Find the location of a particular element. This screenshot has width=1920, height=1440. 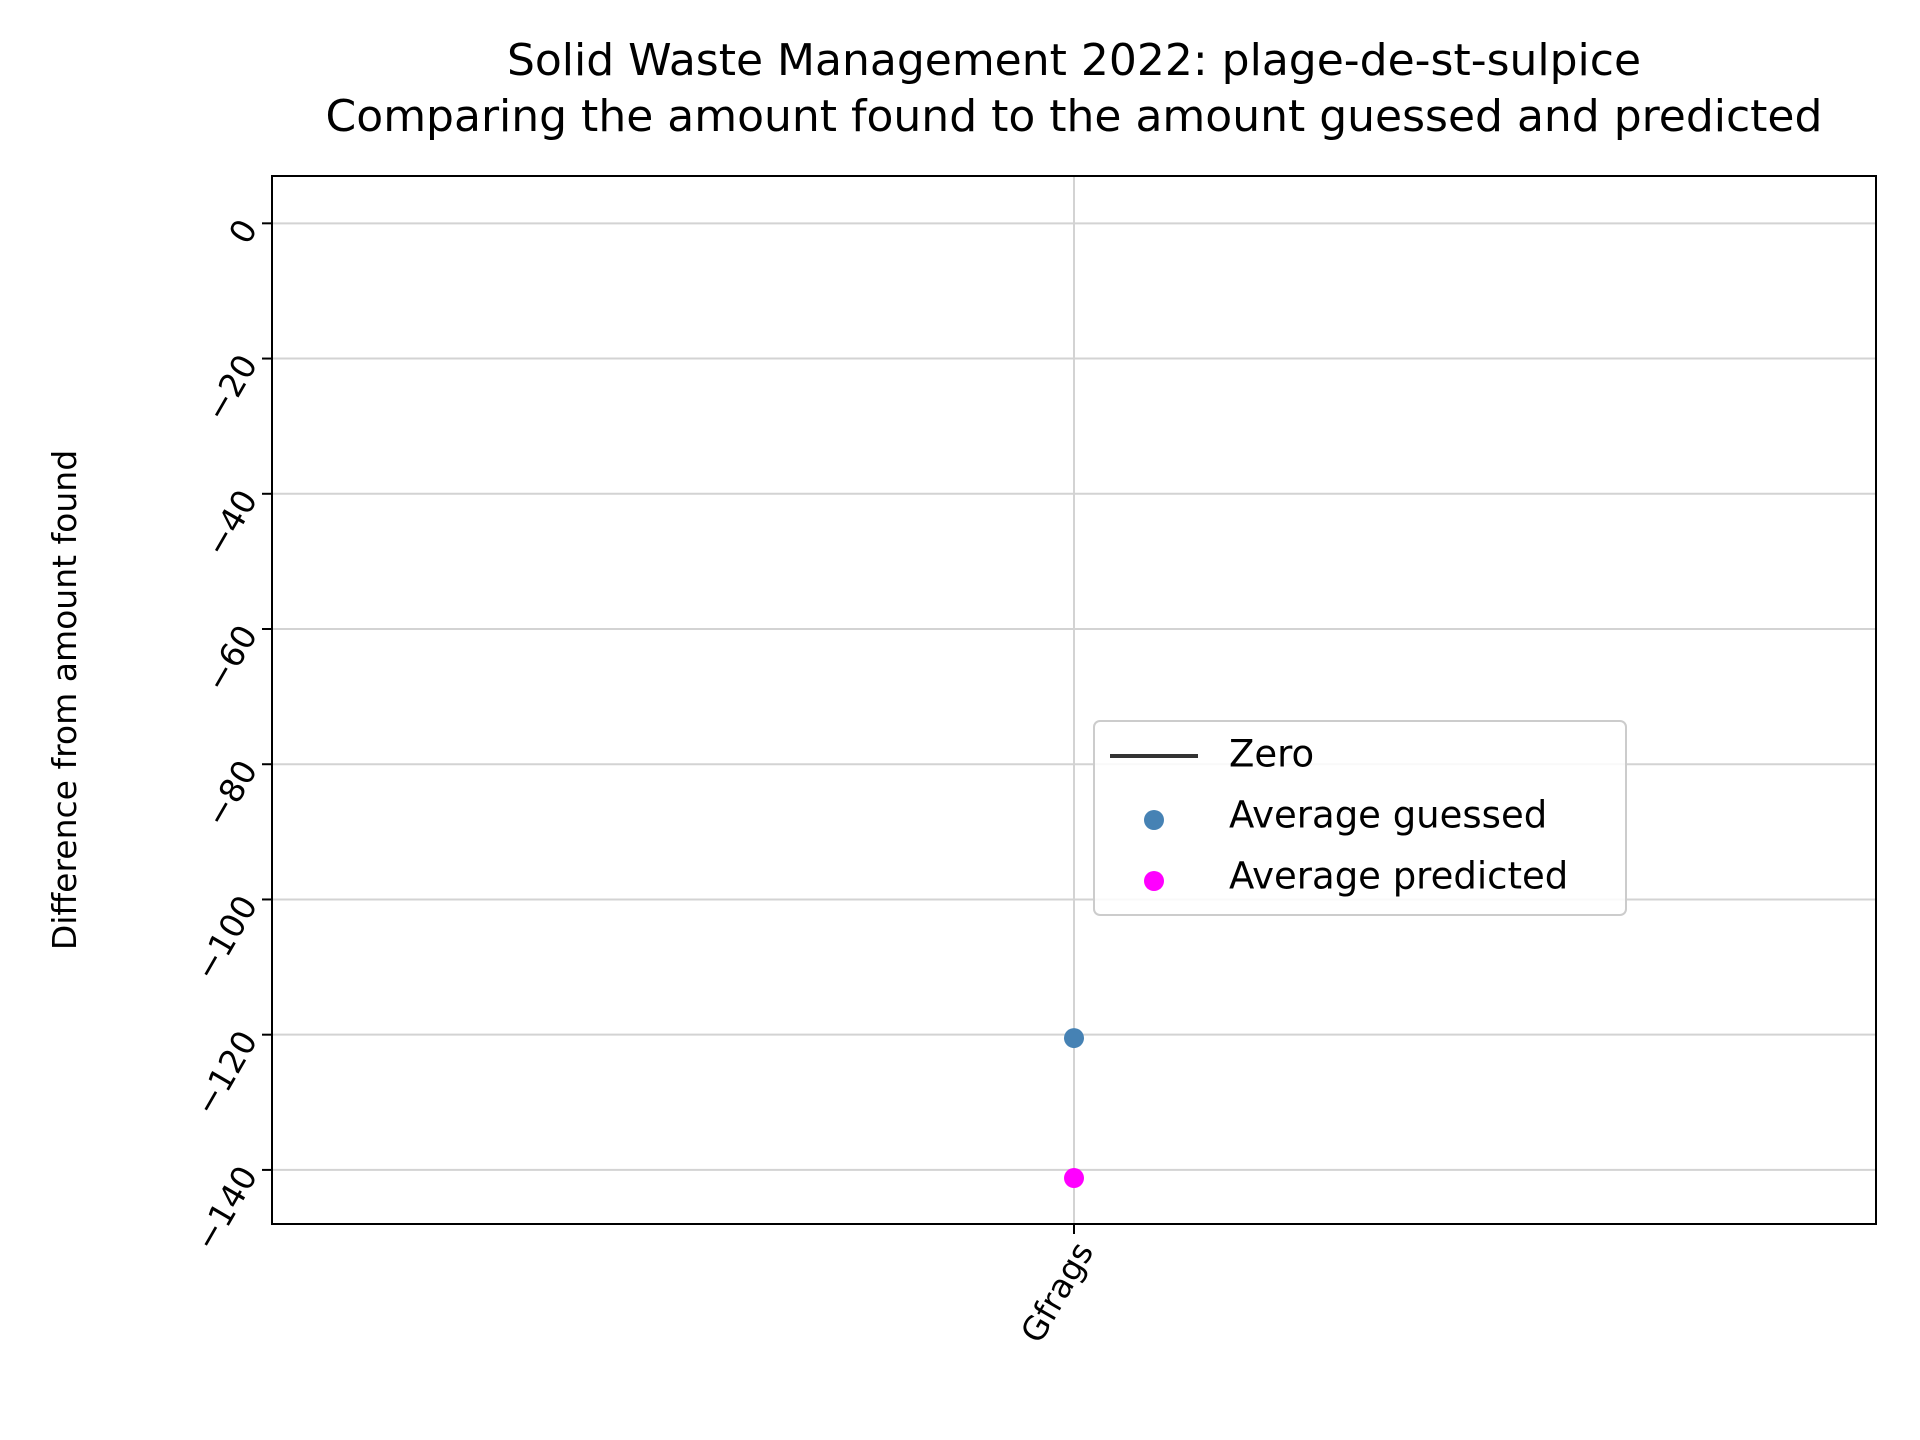

legend-box is located at coordinates (1360, 818).